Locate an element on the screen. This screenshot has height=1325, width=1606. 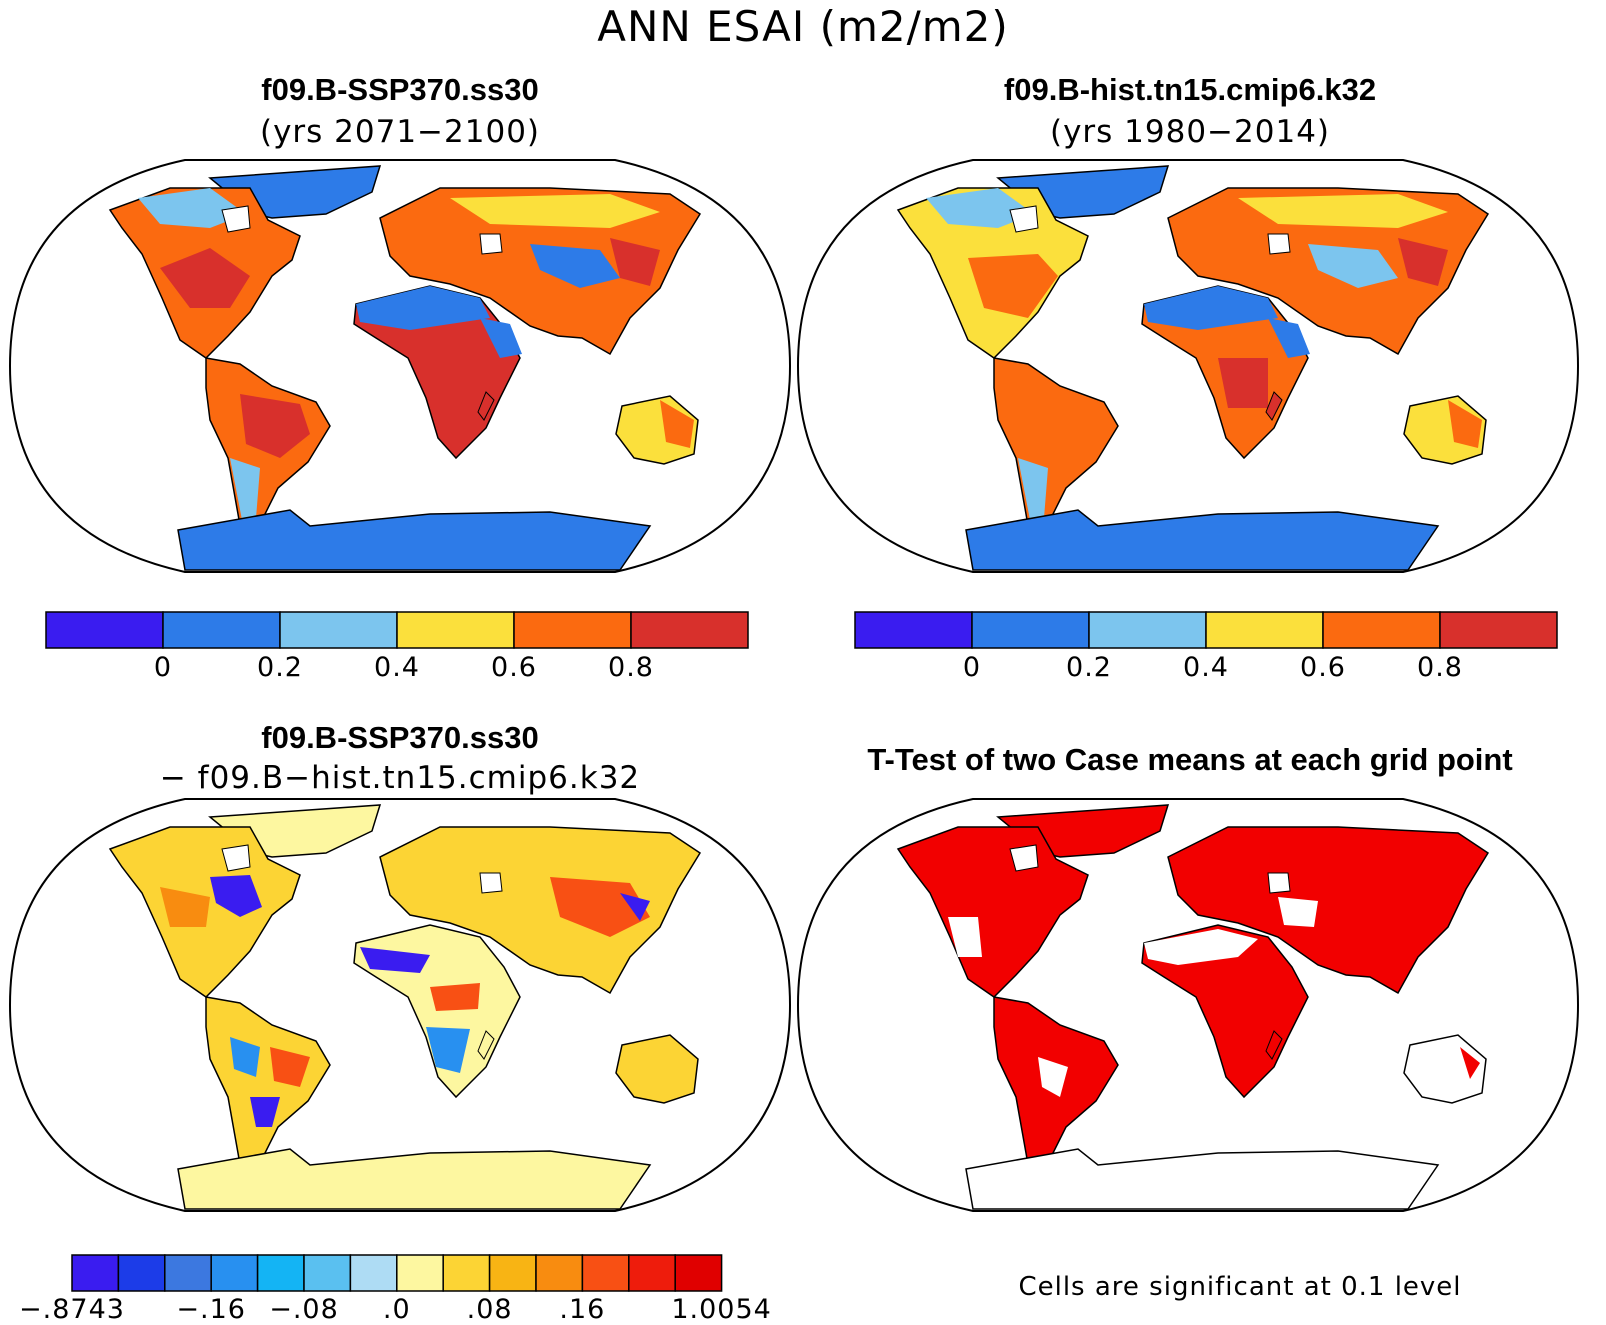
colorbar-tick-label: −.8743 is located at coordinates (72, 1309).